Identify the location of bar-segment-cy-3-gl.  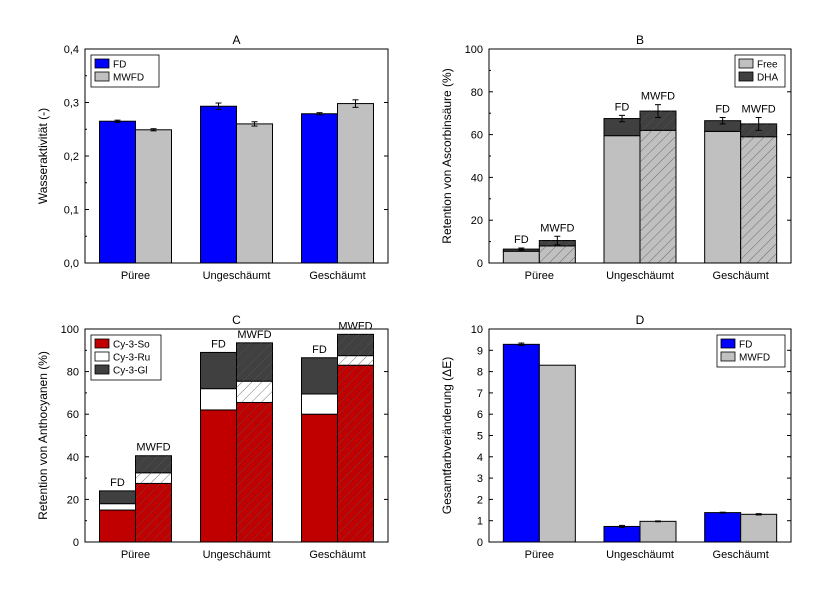
(218, 370).